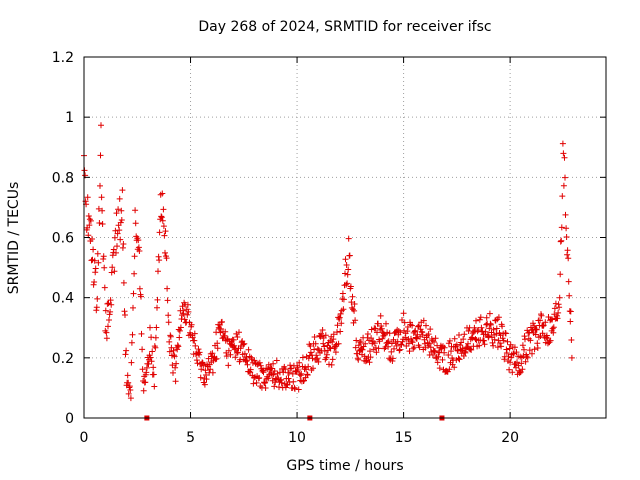 The image size is (640, 480). What do you see at coordinates (63, 178) in the screenshot?
I see `y-tick-label: 0.8` at bounding box center [63, 178].